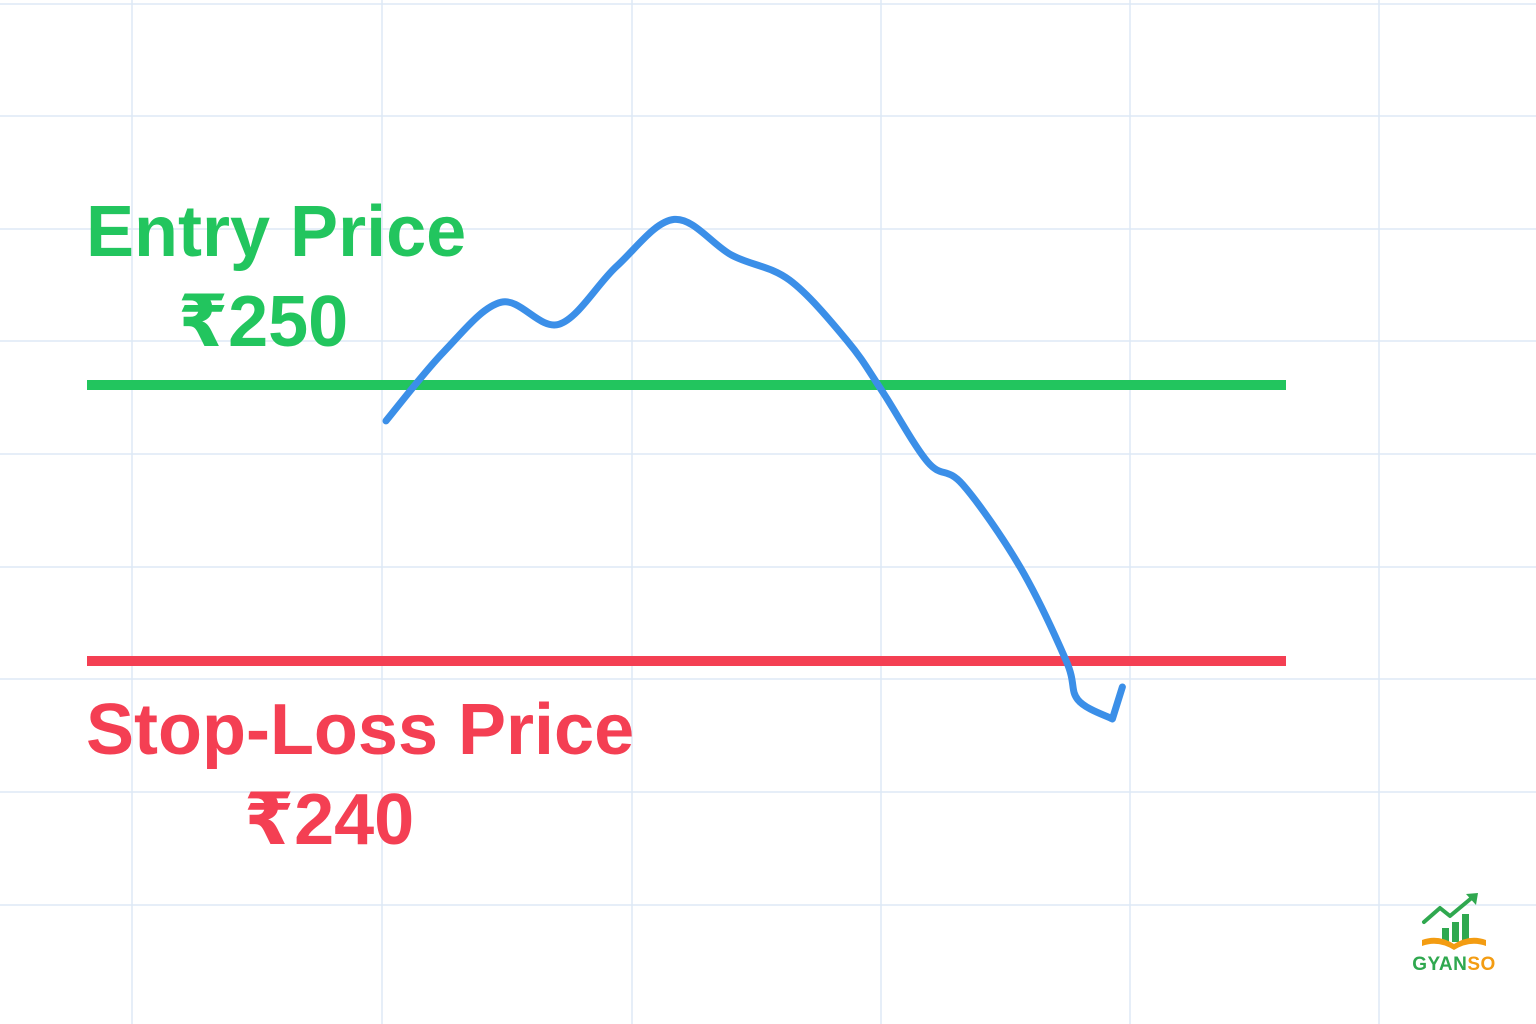  I want to click on brand-logo: GYANSO, so click(1454, 934).